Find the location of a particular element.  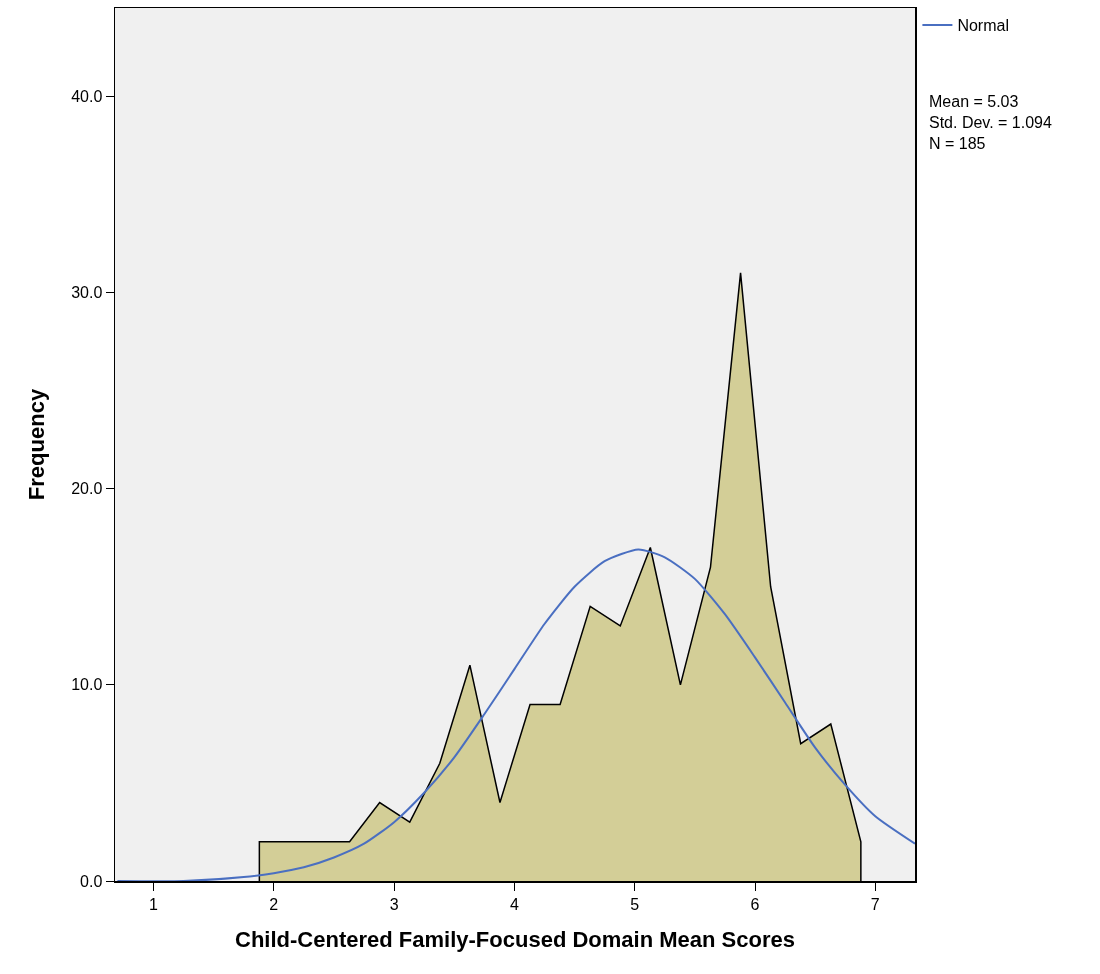

text: Mean = 5.03 is located at coordinates (974, 101).